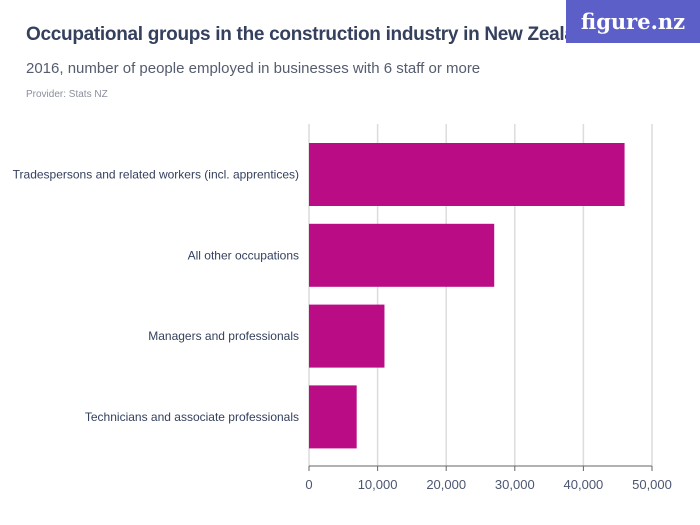 This screenshot has height=525, width=700. Describe the element at coordinates (378, 484) in the screenshot. I see `x-tick-label: 10,000` at that location.